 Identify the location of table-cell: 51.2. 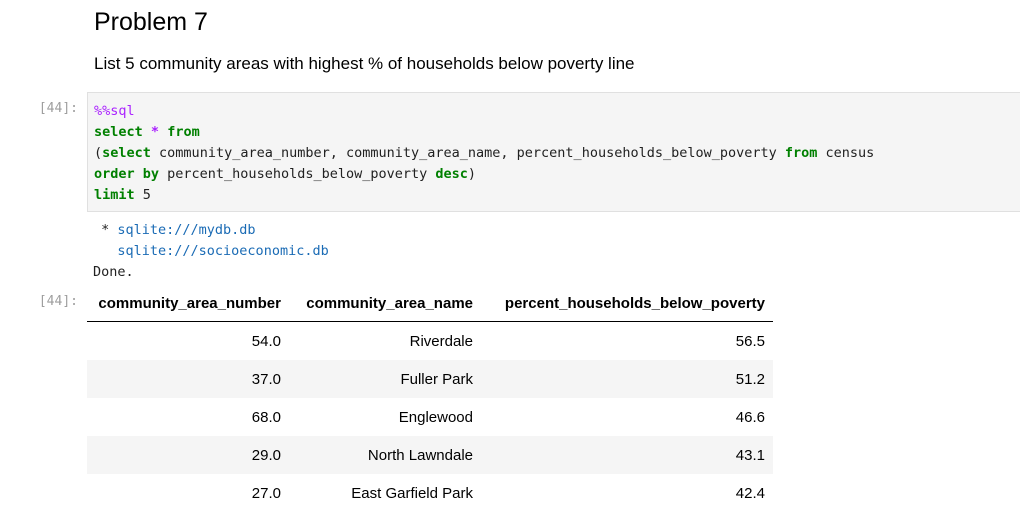
(627, 379).